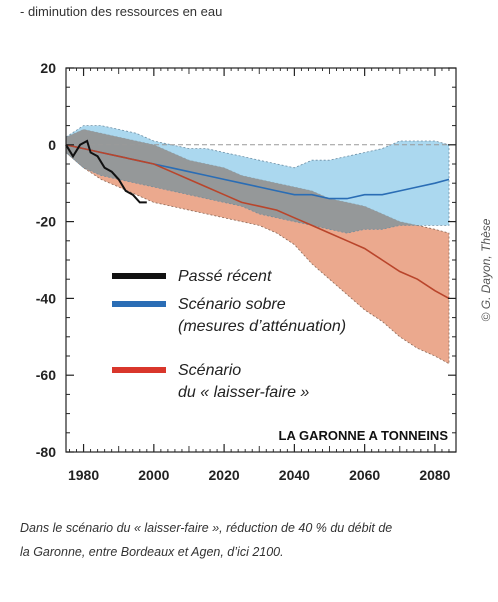  Describe the element at coordinates (121, 11) in the screenshot. I see `header-text: - diminution des ressources en eau` at that location.